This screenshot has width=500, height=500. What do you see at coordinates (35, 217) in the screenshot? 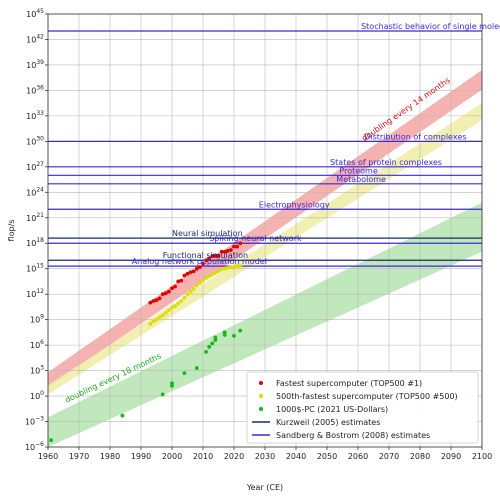
I see `y-tick-label: 1021` at bounding box center [35, 217].